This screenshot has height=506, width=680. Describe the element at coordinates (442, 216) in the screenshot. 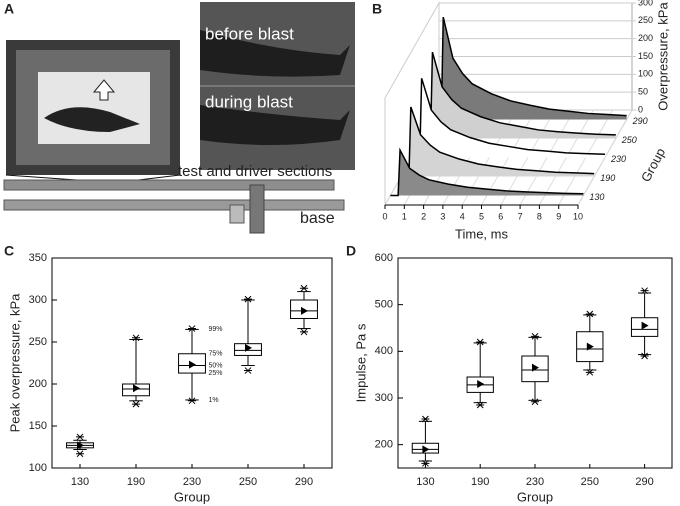

I see `x-tick-label: 3` at that location.